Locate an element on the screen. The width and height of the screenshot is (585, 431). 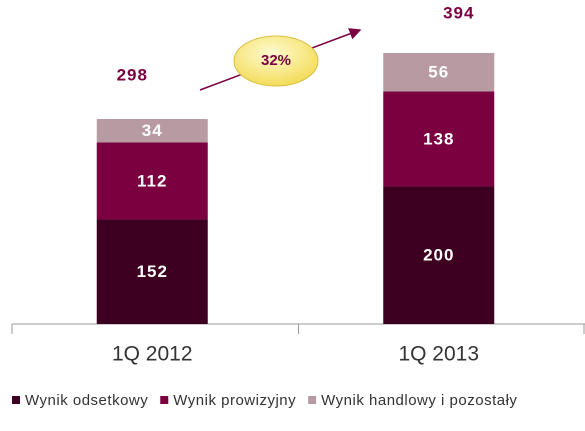
value-label: 152 is located at coordinates (152, 271).